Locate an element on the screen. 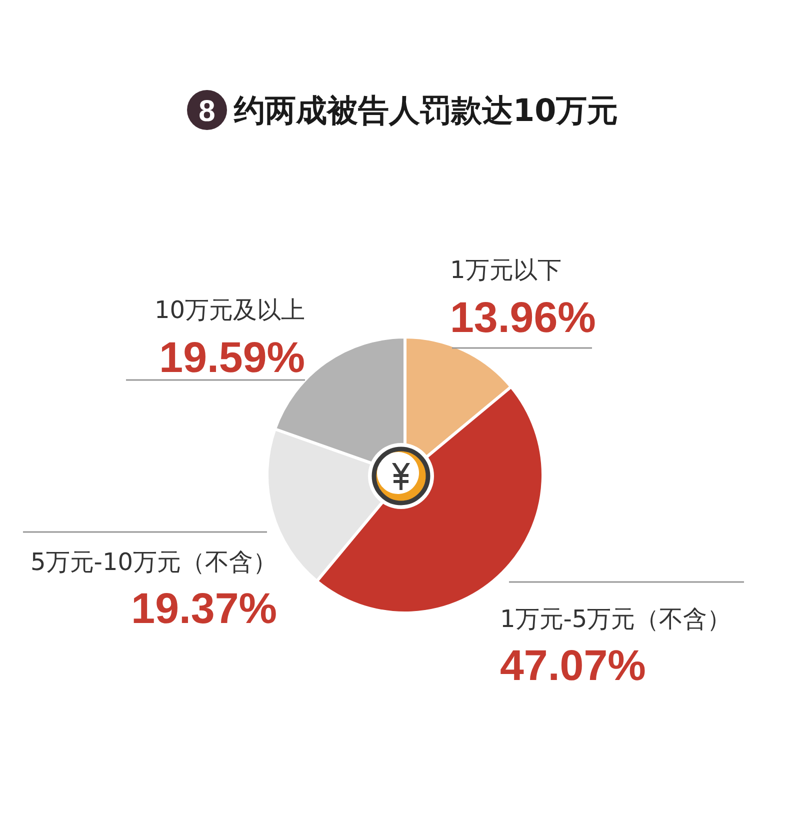 Image resolution: width=800 pixels, height=816 pixels. slice-label: 5万元-10万元（不含） is located at coordinates (153, 562).